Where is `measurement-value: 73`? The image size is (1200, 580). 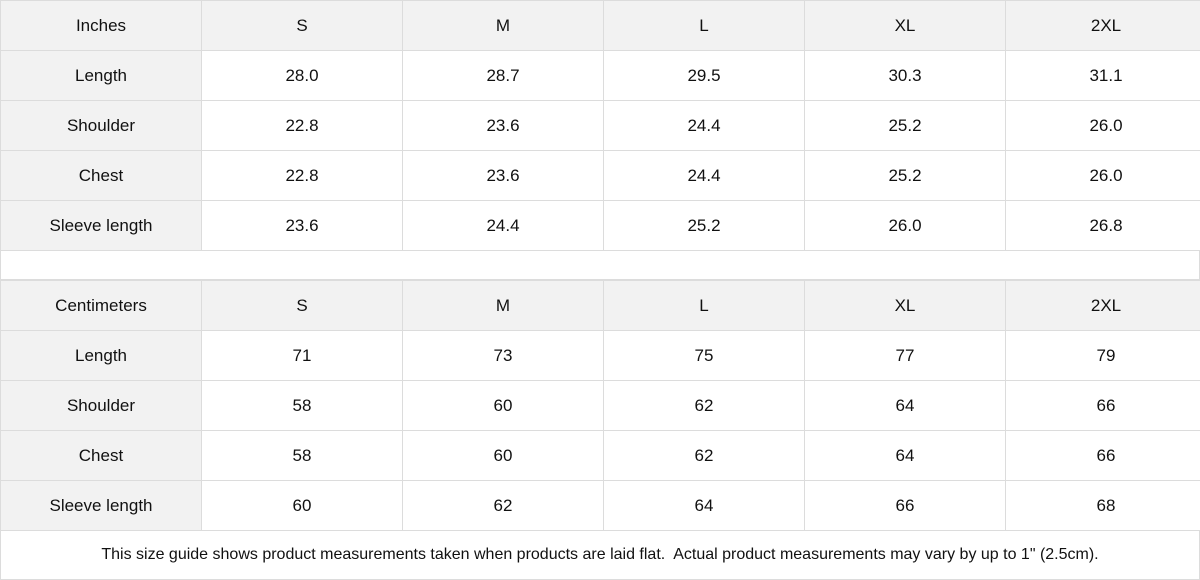
measurement-value: 73 is located at coordinates (503, 355).